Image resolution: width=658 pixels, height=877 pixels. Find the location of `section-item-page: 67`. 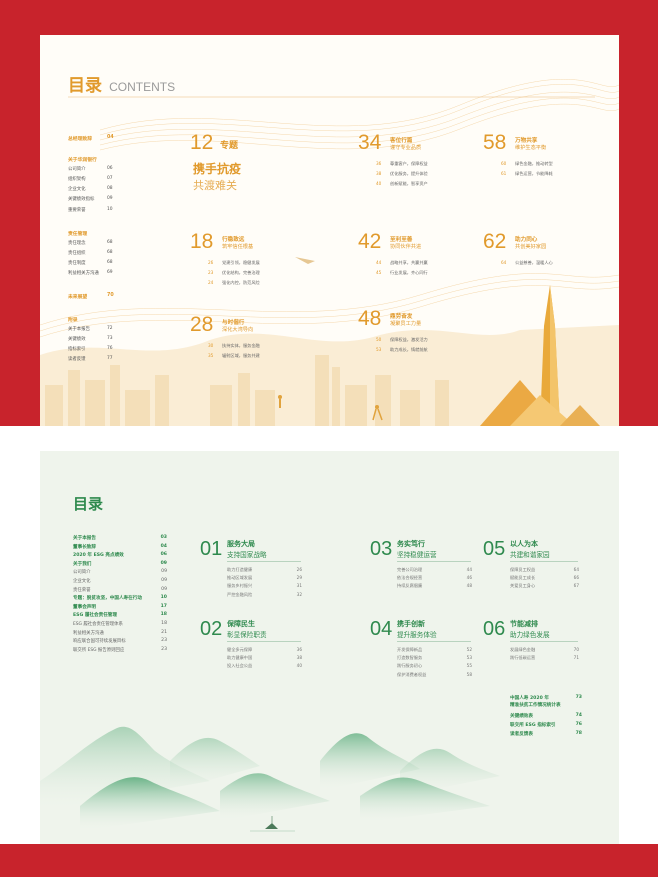

section-item-page: 67 is located at coordinates (576, 586).